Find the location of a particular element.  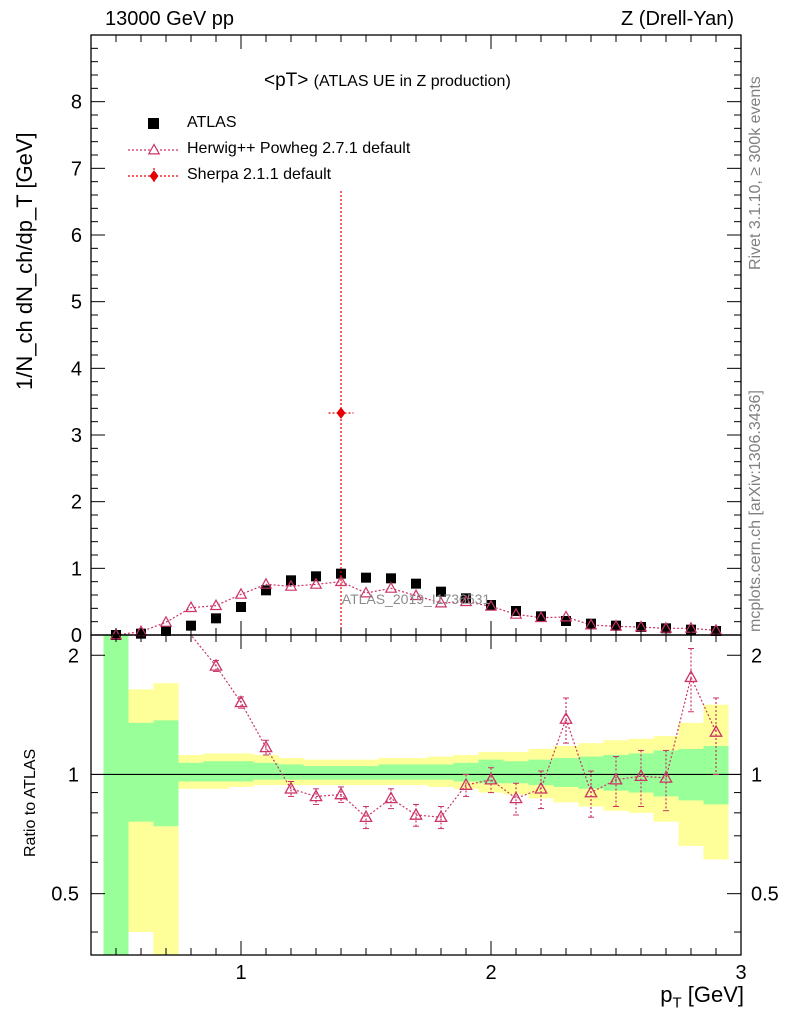

plot-title-main: <pT> is located at coordinates (286, 80).